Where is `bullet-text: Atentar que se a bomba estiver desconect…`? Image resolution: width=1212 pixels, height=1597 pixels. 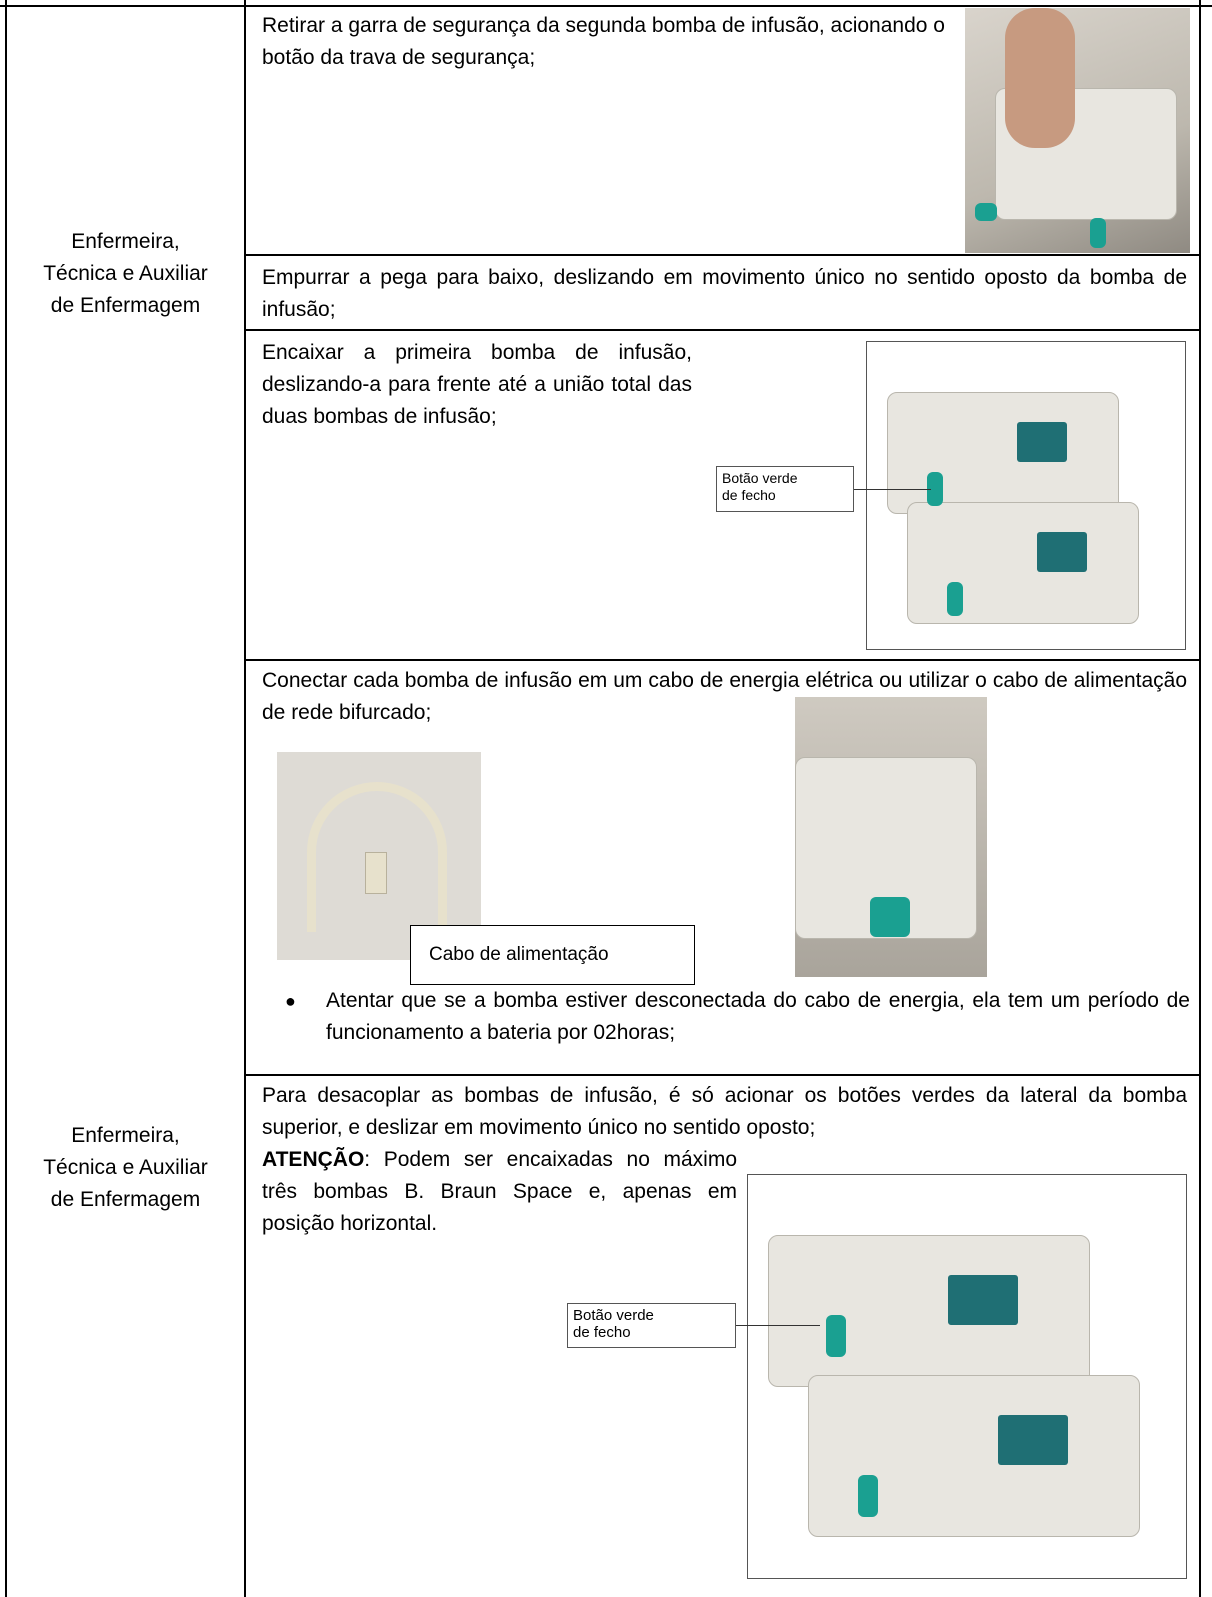 bullet-text: Atentar que se a bomba estiver desconect… is located at coordinates (758, 1016).